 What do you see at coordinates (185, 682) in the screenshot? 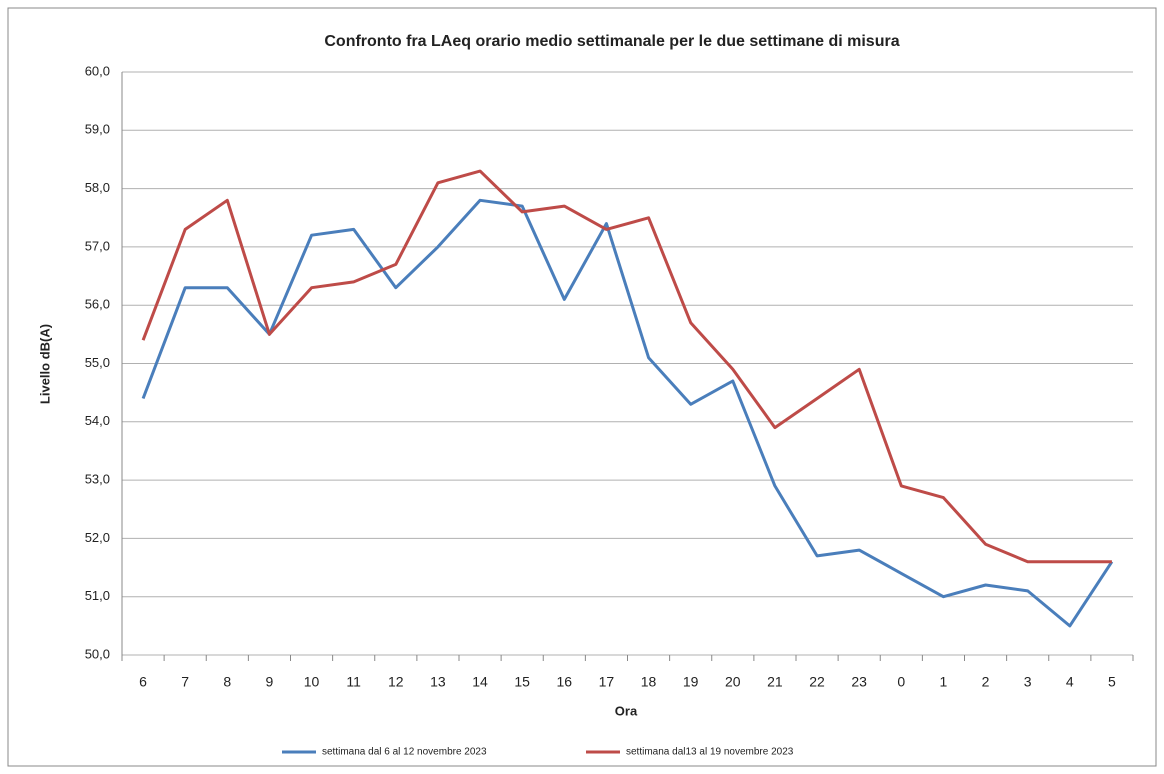
I see `x-tick-label: 7` at bounding box center [185, 682].